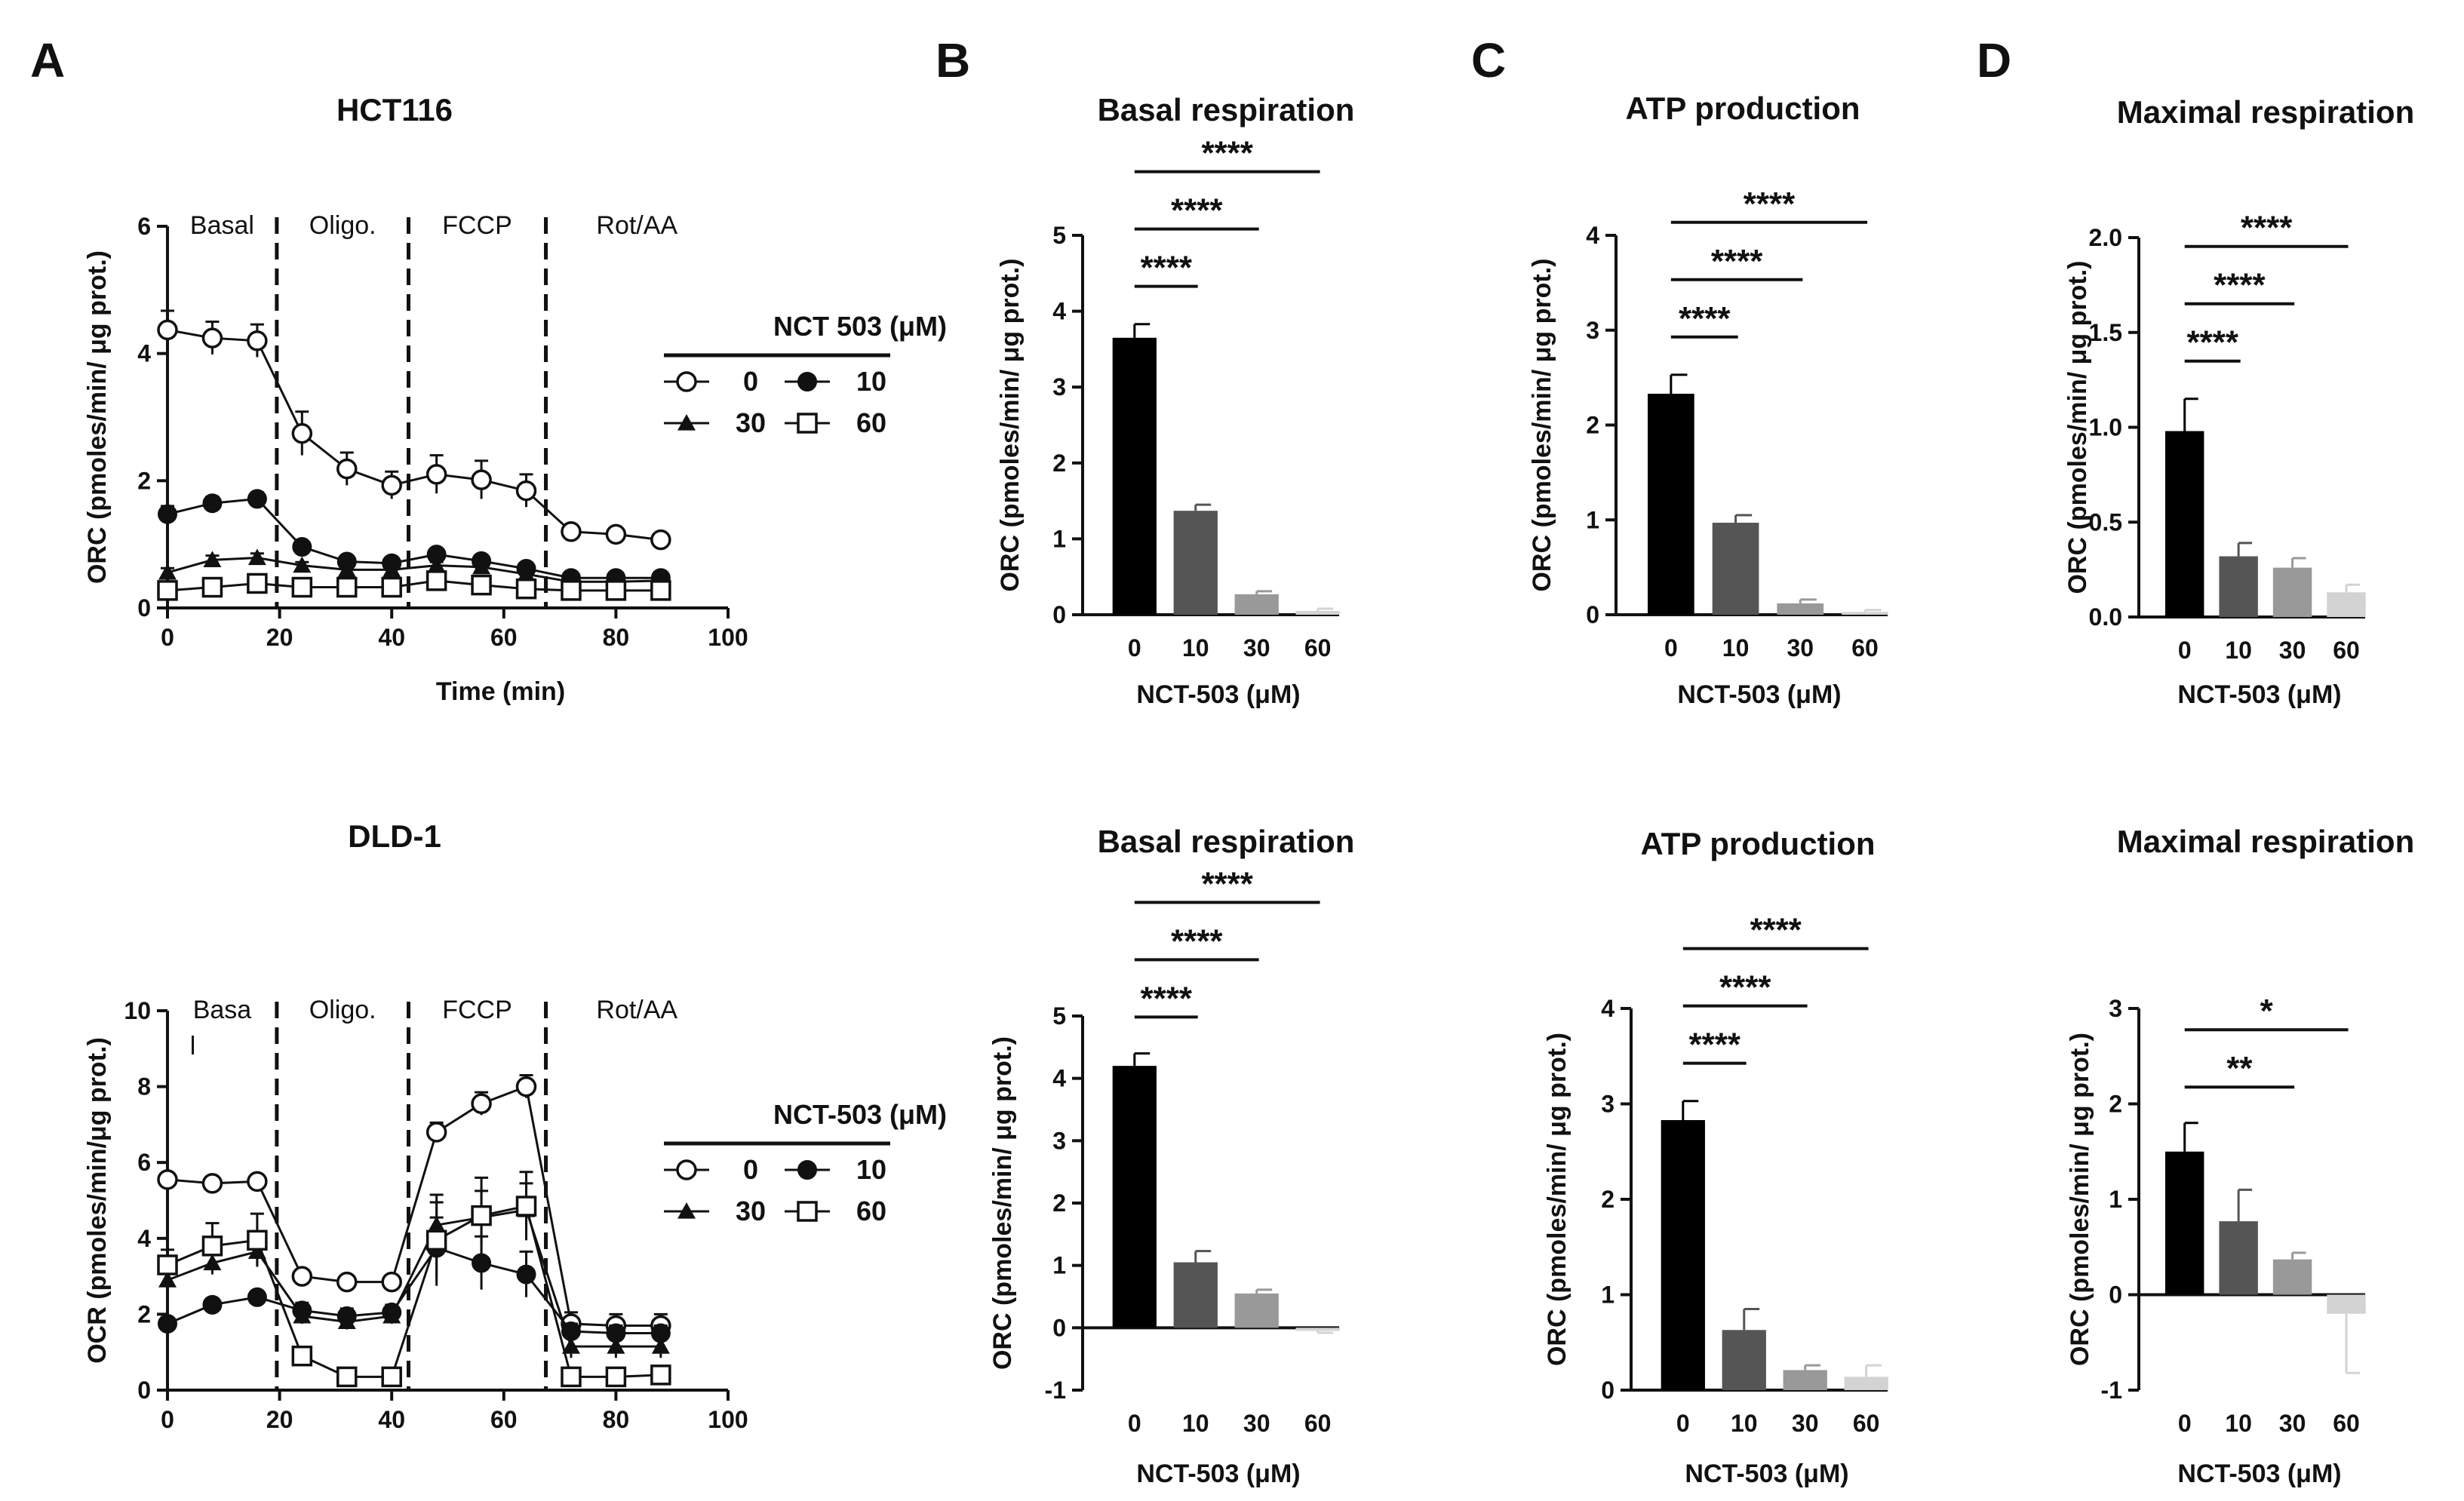 This screenshot has width=2464, height=1501. What do you see at coordinates (750, 381) in the screenshot?
I see `legend-label: 0` at bounding box center [750, 381].